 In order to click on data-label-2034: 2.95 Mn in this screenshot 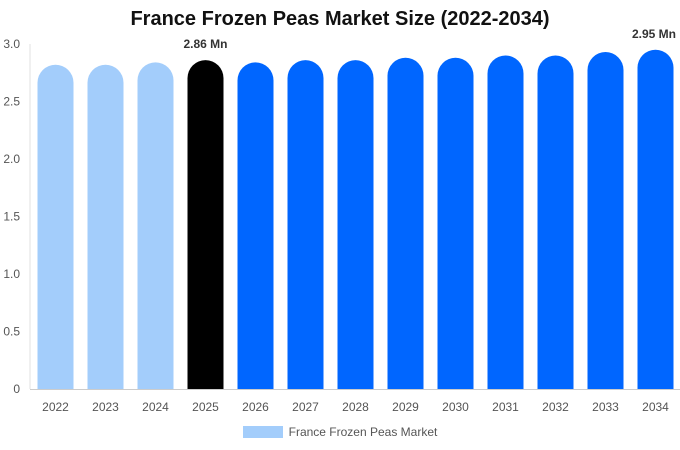, I will do `click(654, 34)`.